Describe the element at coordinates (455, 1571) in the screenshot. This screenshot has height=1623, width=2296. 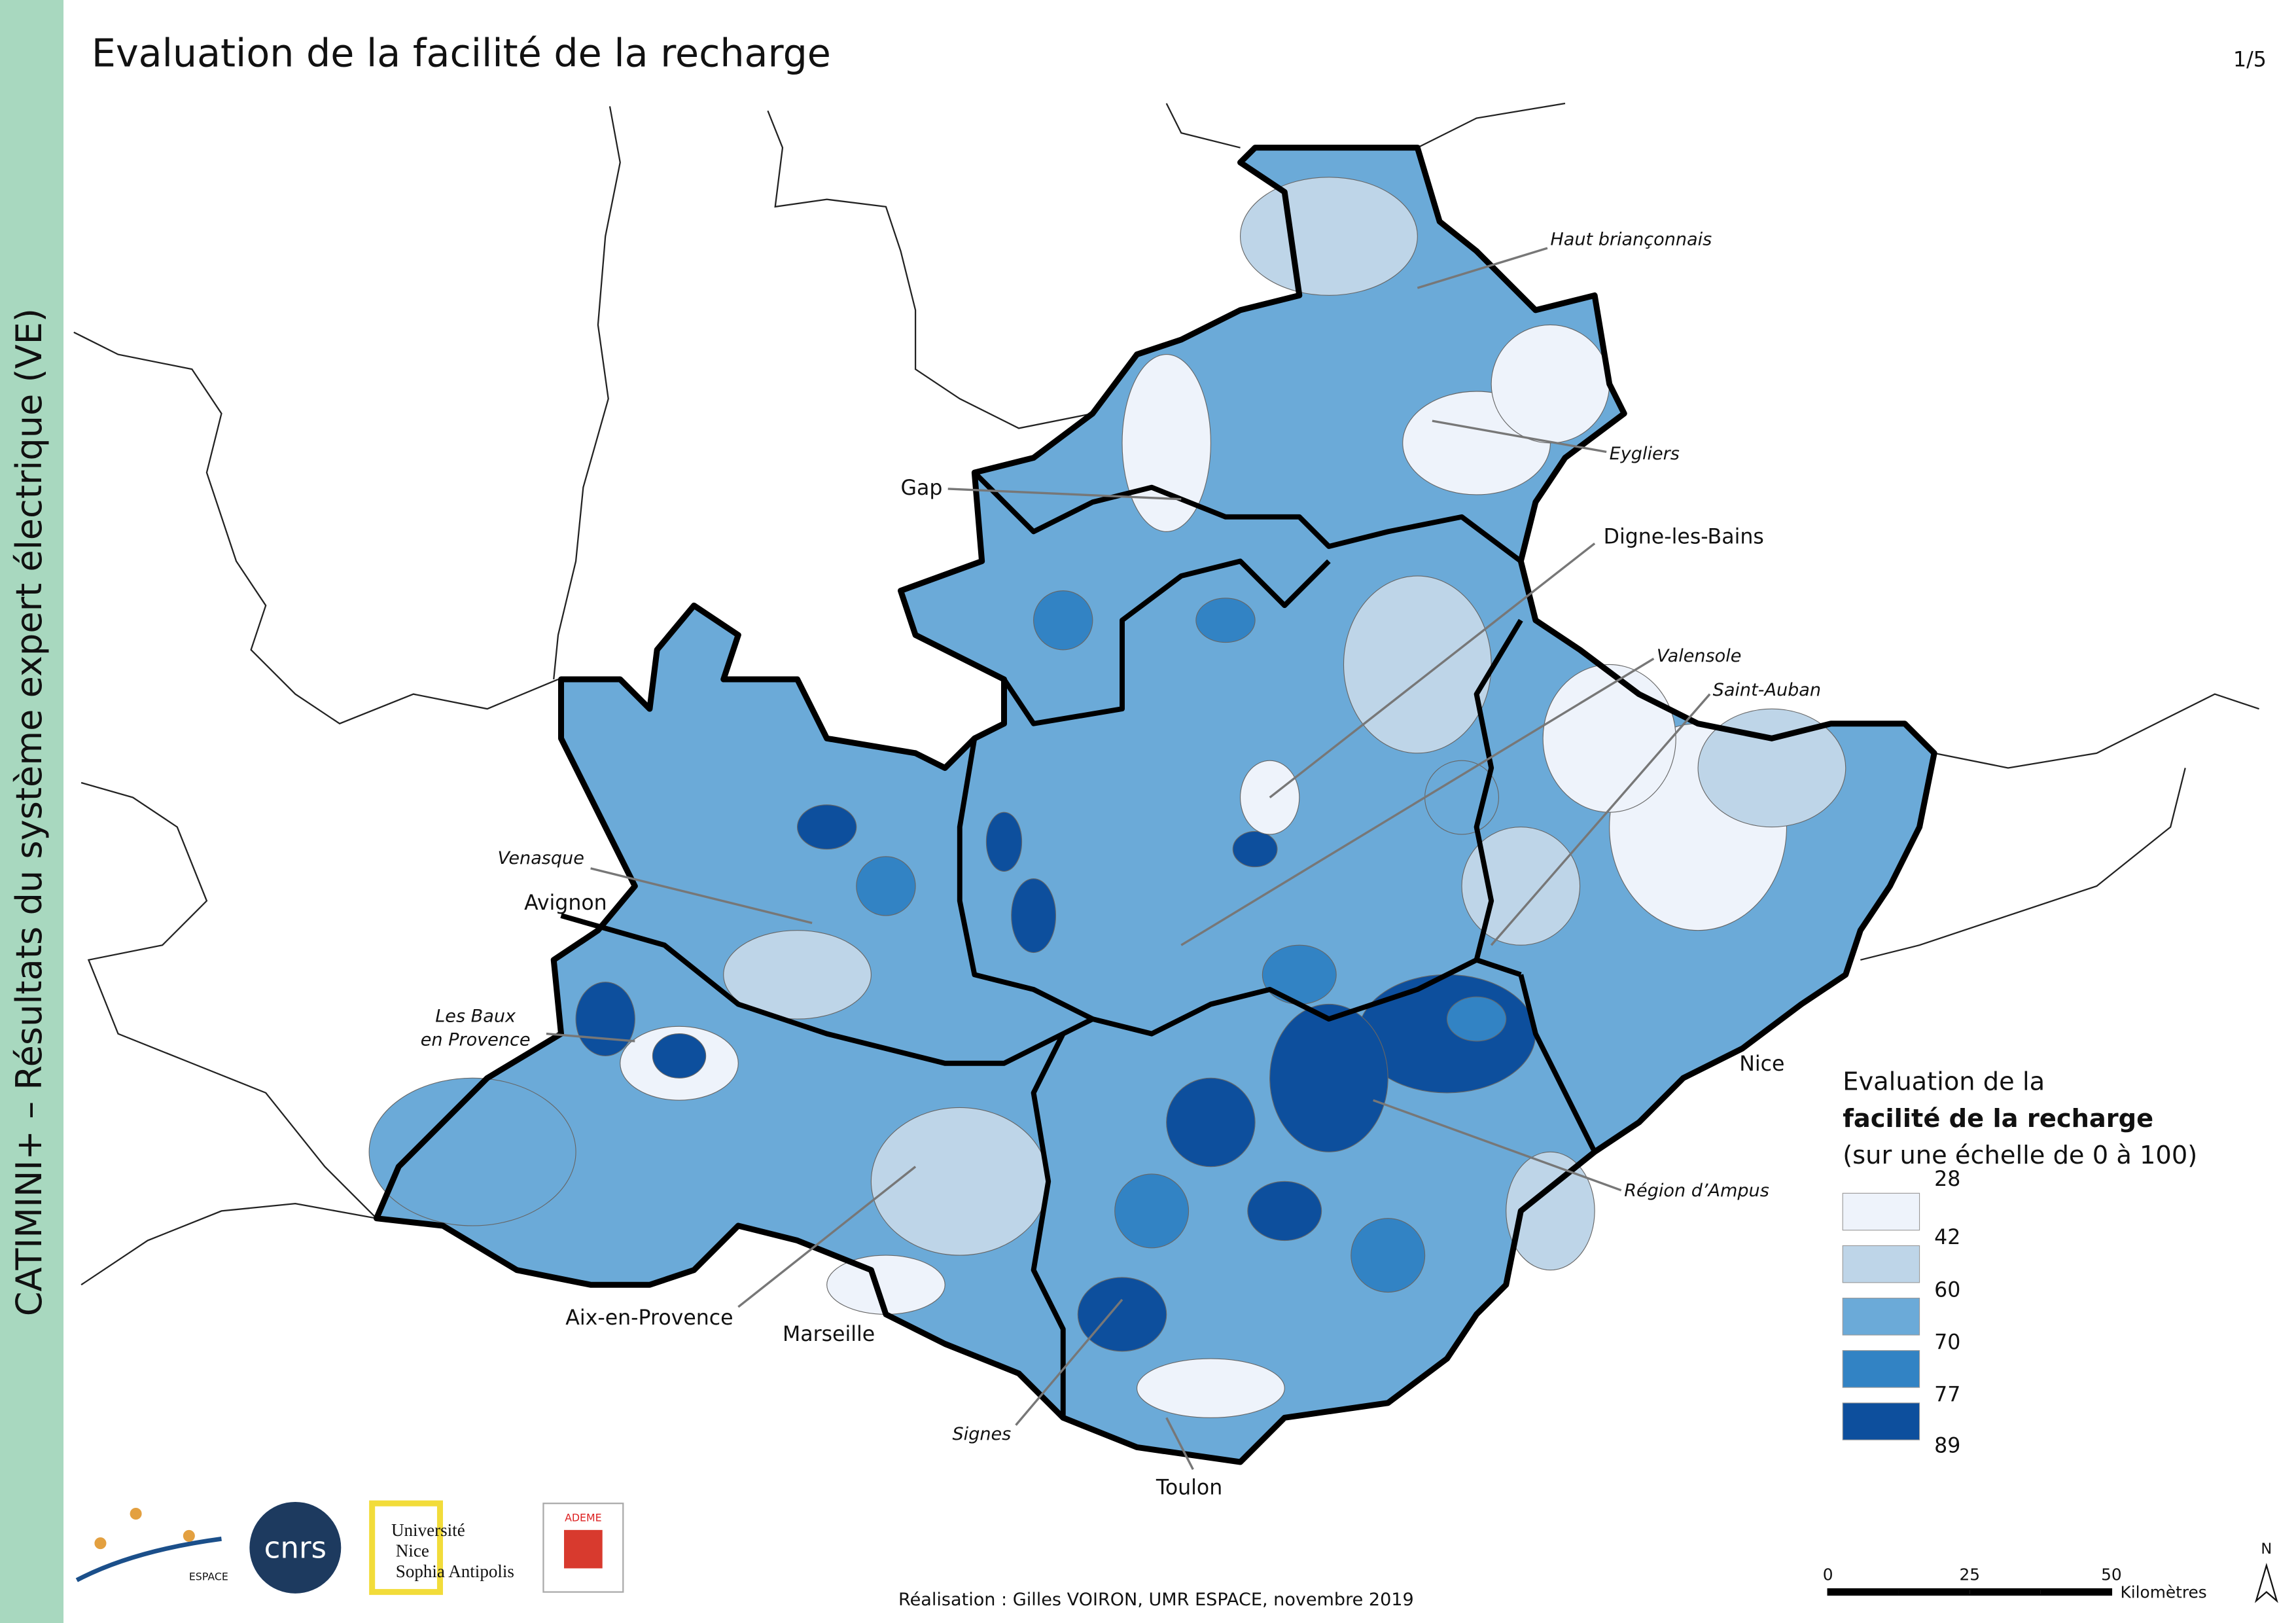
I see `university-logo-text: Sophia Antipolis` at that location.